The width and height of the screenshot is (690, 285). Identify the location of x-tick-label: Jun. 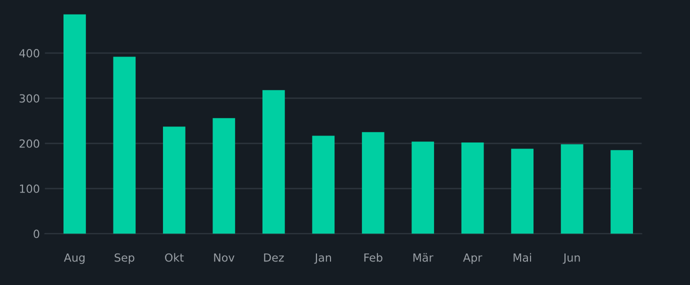
(571, 258).